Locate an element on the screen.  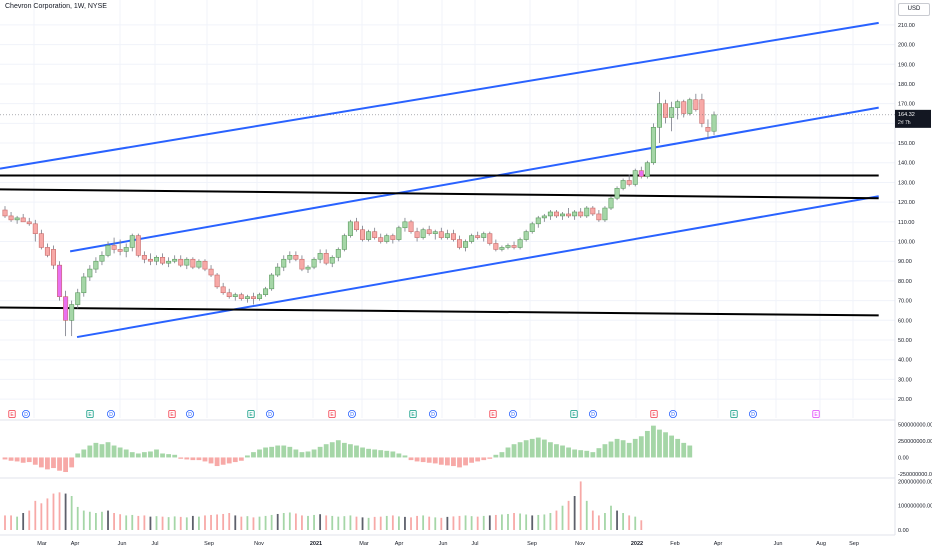
volume-tick-label: 0.00 is located at coordinates (903, 531).